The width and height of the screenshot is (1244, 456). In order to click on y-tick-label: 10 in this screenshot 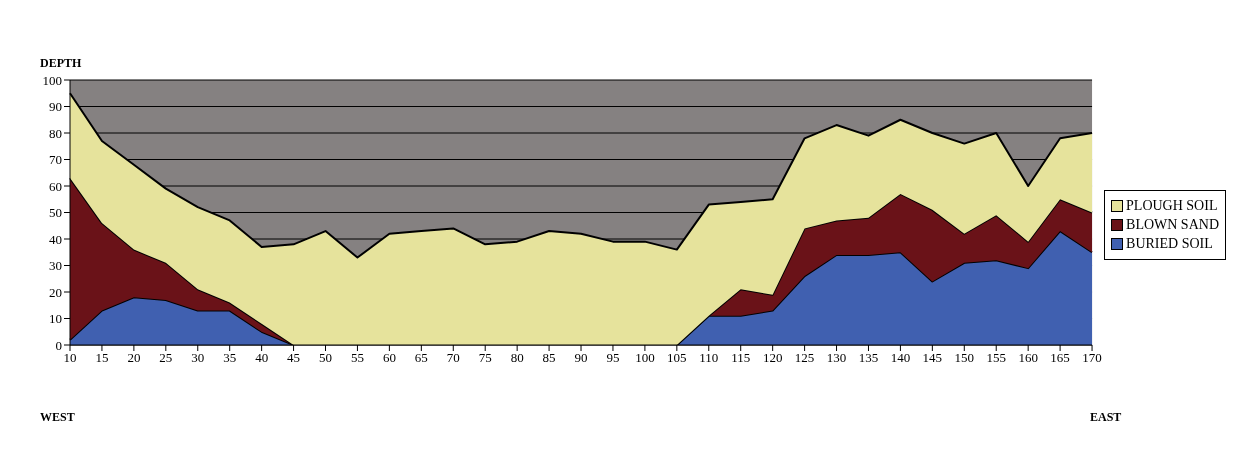, I will do `click(55, 319)`.